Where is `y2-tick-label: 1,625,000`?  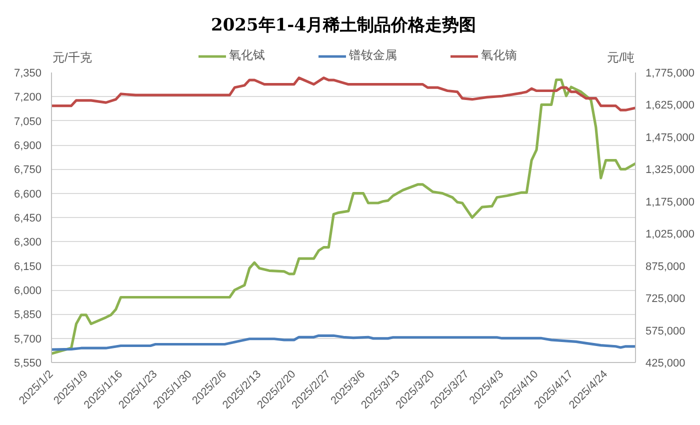 y2-tick-label: 1,625,000 is located at coordinates (670, 106).